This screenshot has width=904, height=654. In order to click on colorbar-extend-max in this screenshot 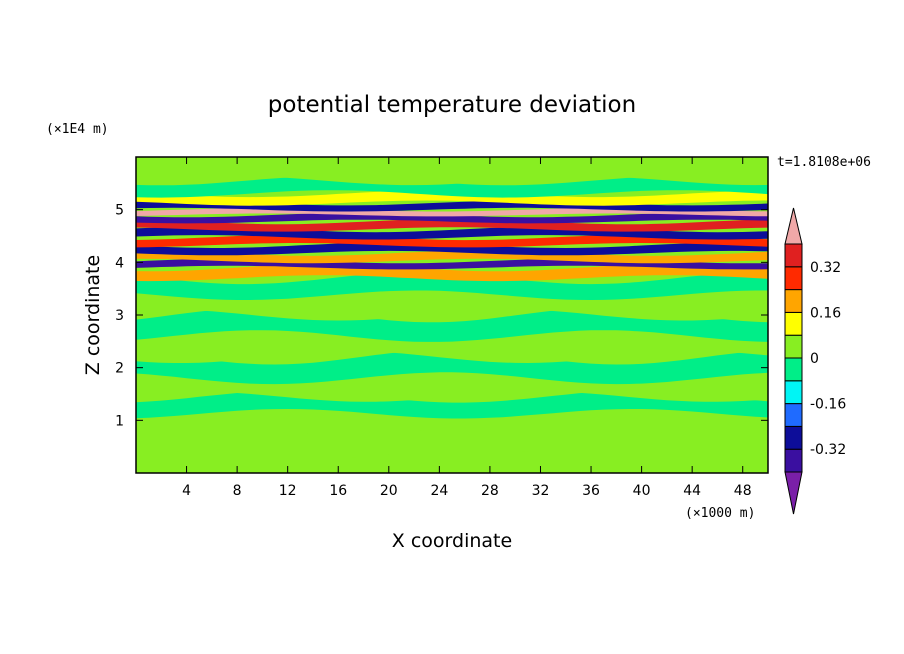, I will do `click(793, 226)`.